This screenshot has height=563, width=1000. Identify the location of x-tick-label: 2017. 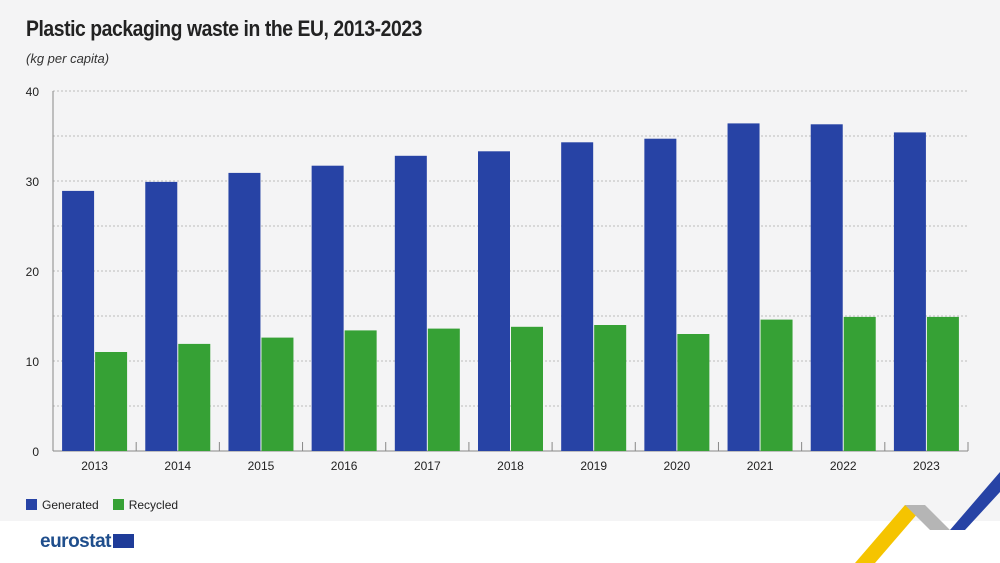
(427, 466).